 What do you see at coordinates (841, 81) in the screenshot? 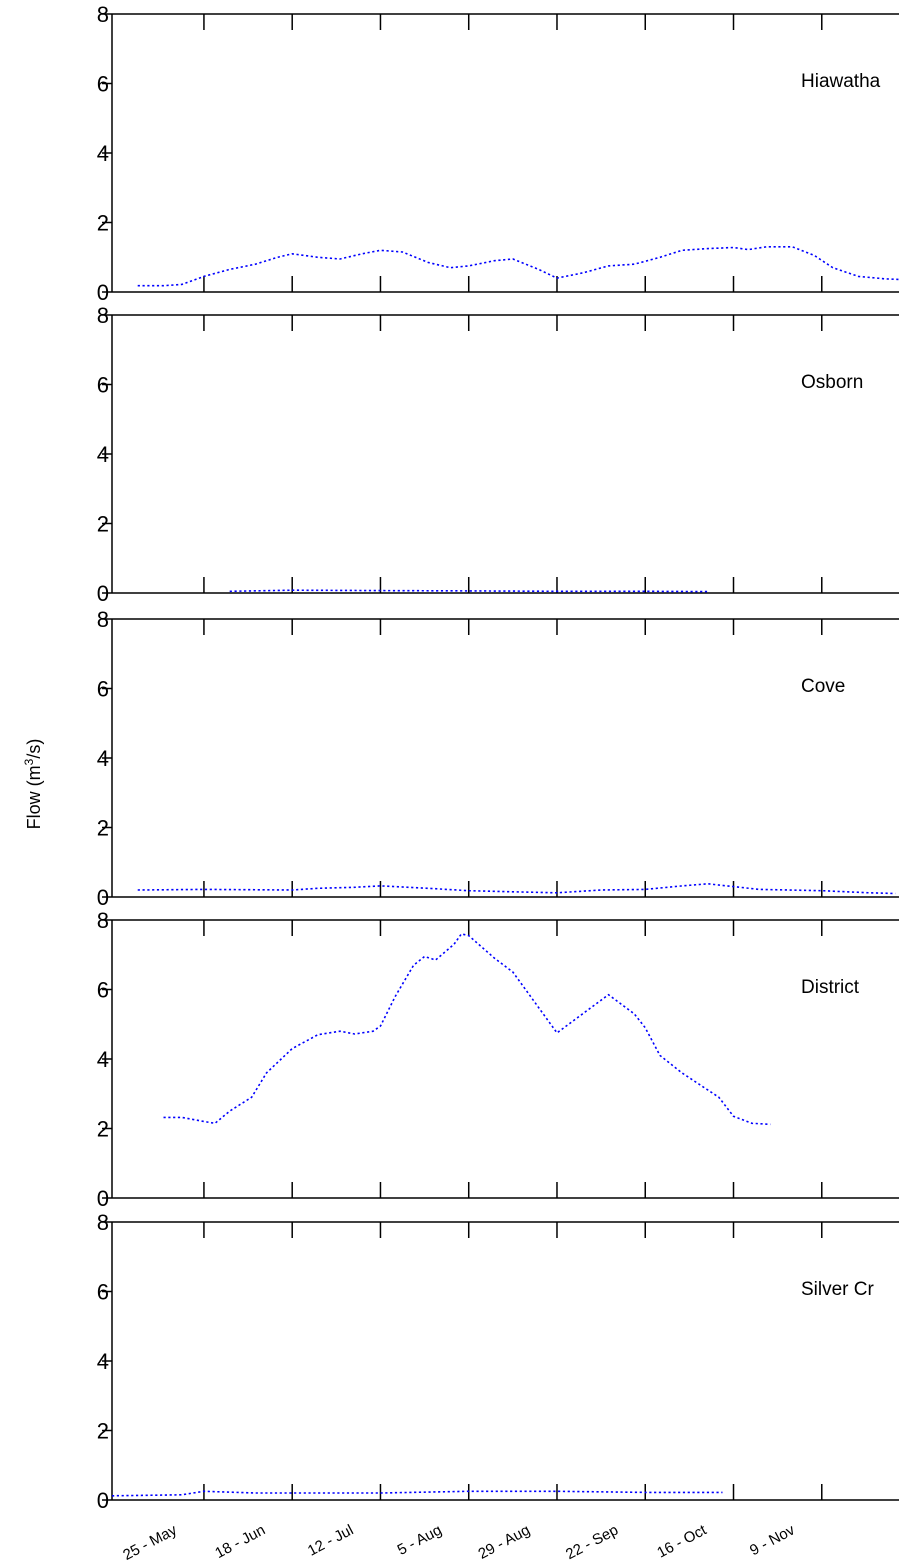
I see `panel-label-hiawatha: Hiawatha` at bounding box center [841, 81].